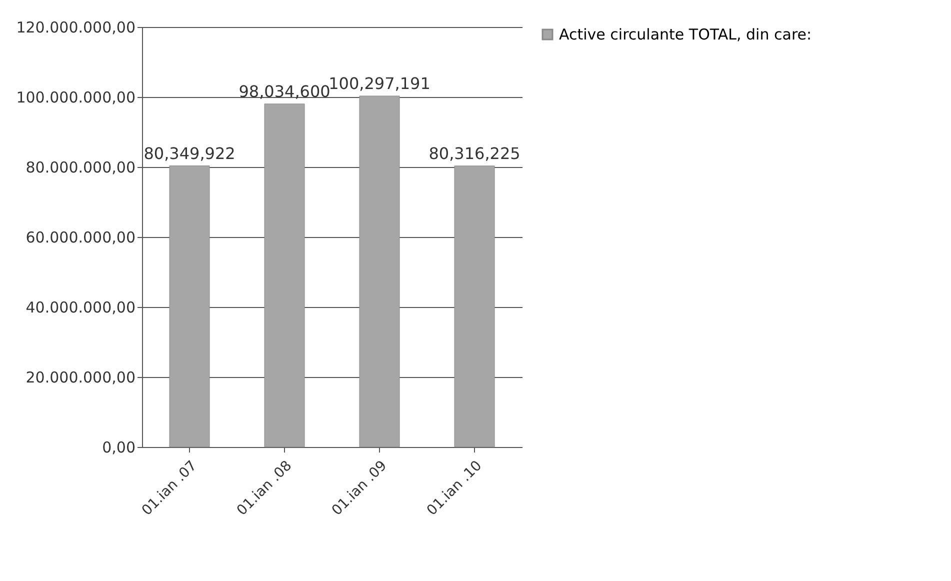 The image size is (951, 581). What do you see at coordinates (119, 447) in the screenshot?
I see `y-tick-label: 0,00` at bounding box center [119, 447].